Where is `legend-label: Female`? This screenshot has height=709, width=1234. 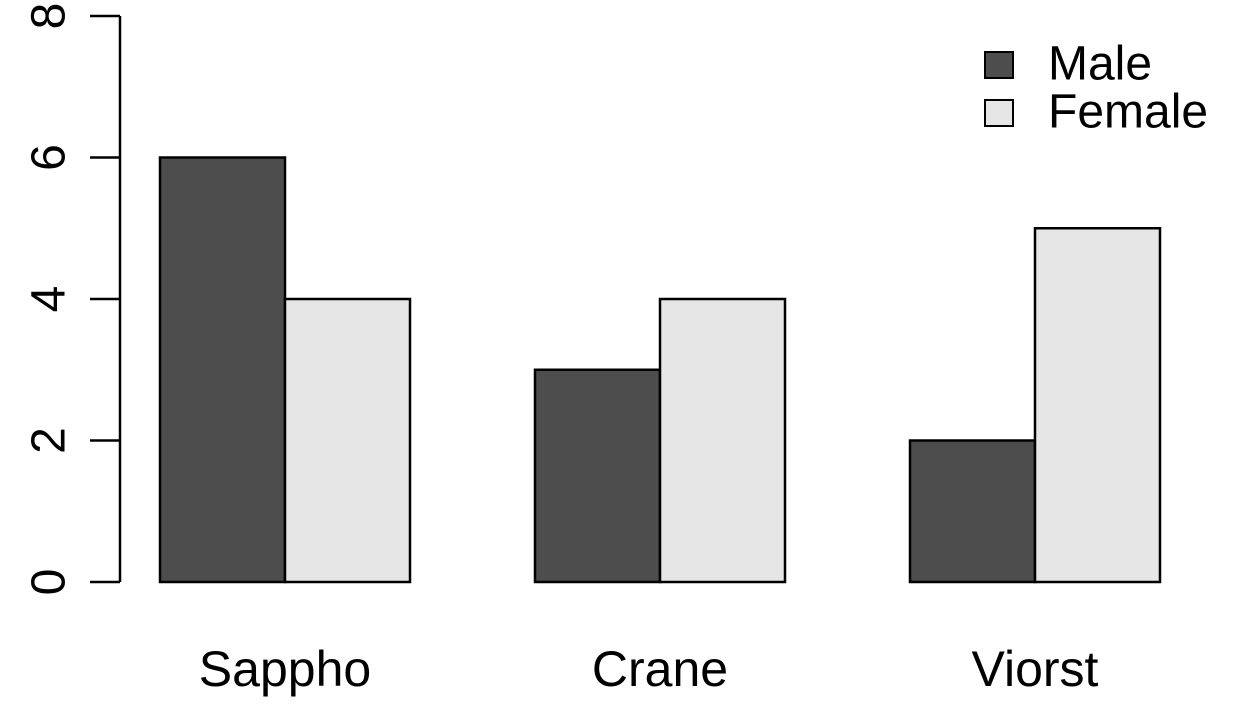 legend-label: Female is located at coordinates (1128, 112).